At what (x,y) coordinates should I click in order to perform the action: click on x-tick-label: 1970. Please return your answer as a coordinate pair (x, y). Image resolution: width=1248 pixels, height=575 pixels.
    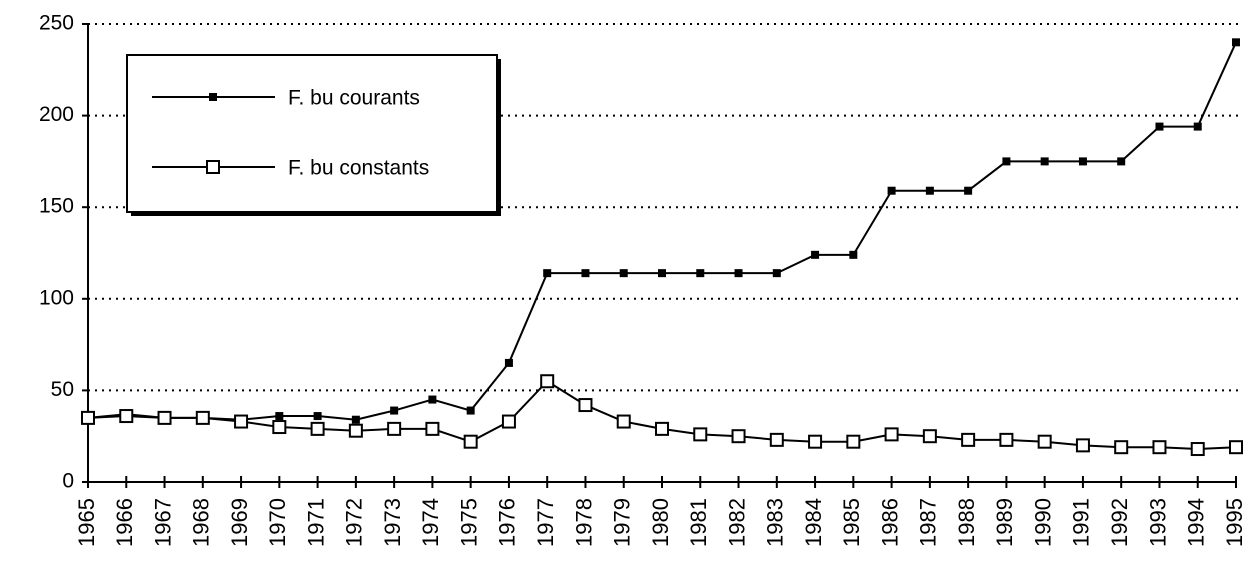
    Looking at the image, I should click on (277, 522).